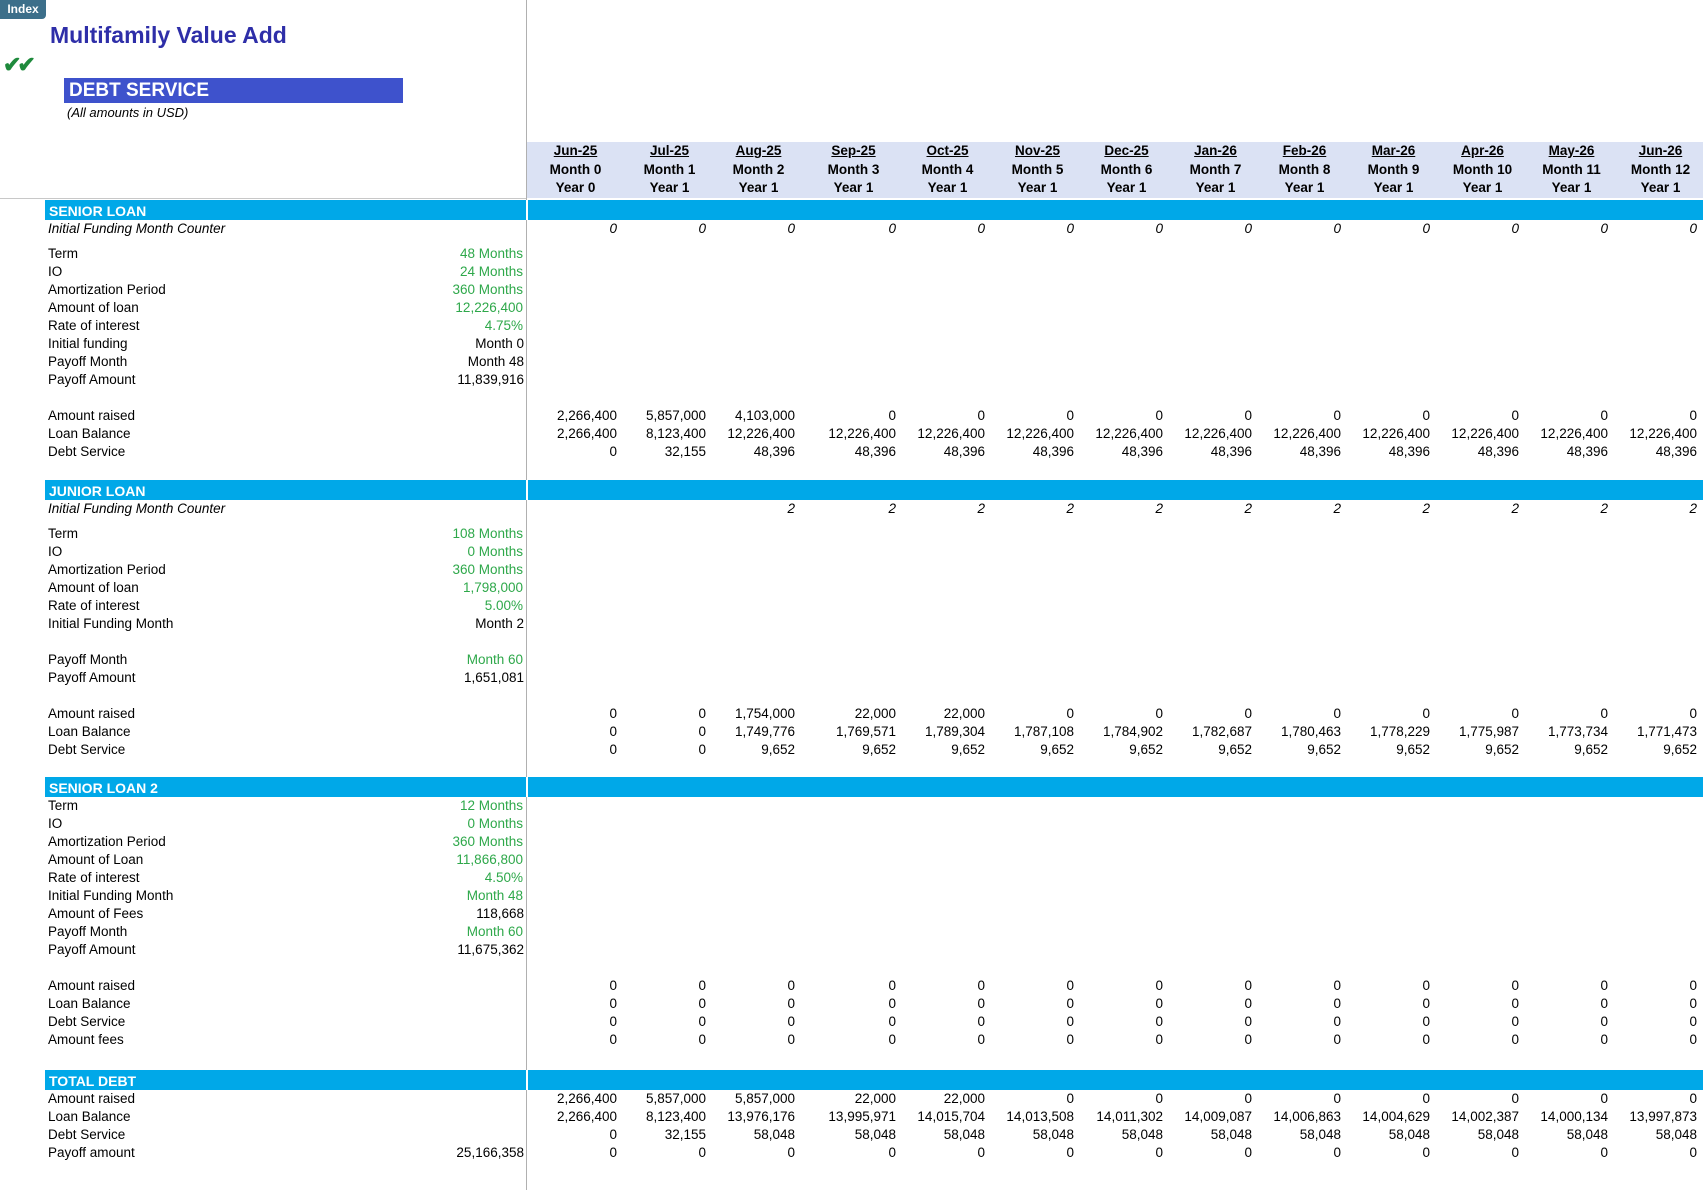  What do you see at coordinates (503, 605) in the screenshot?
I see `input-cell: 5.00%` at bounding box center [503, 605].